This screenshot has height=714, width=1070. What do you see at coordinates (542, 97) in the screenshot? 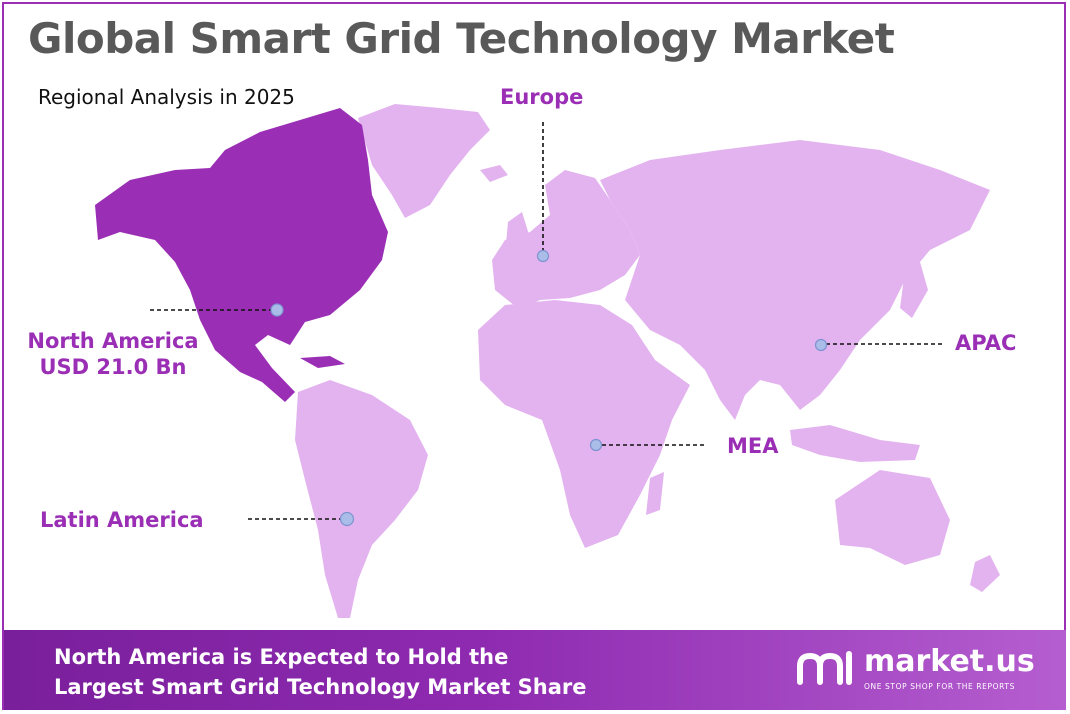
I see `europe-label: Europe` at bounding box center [542, 97].